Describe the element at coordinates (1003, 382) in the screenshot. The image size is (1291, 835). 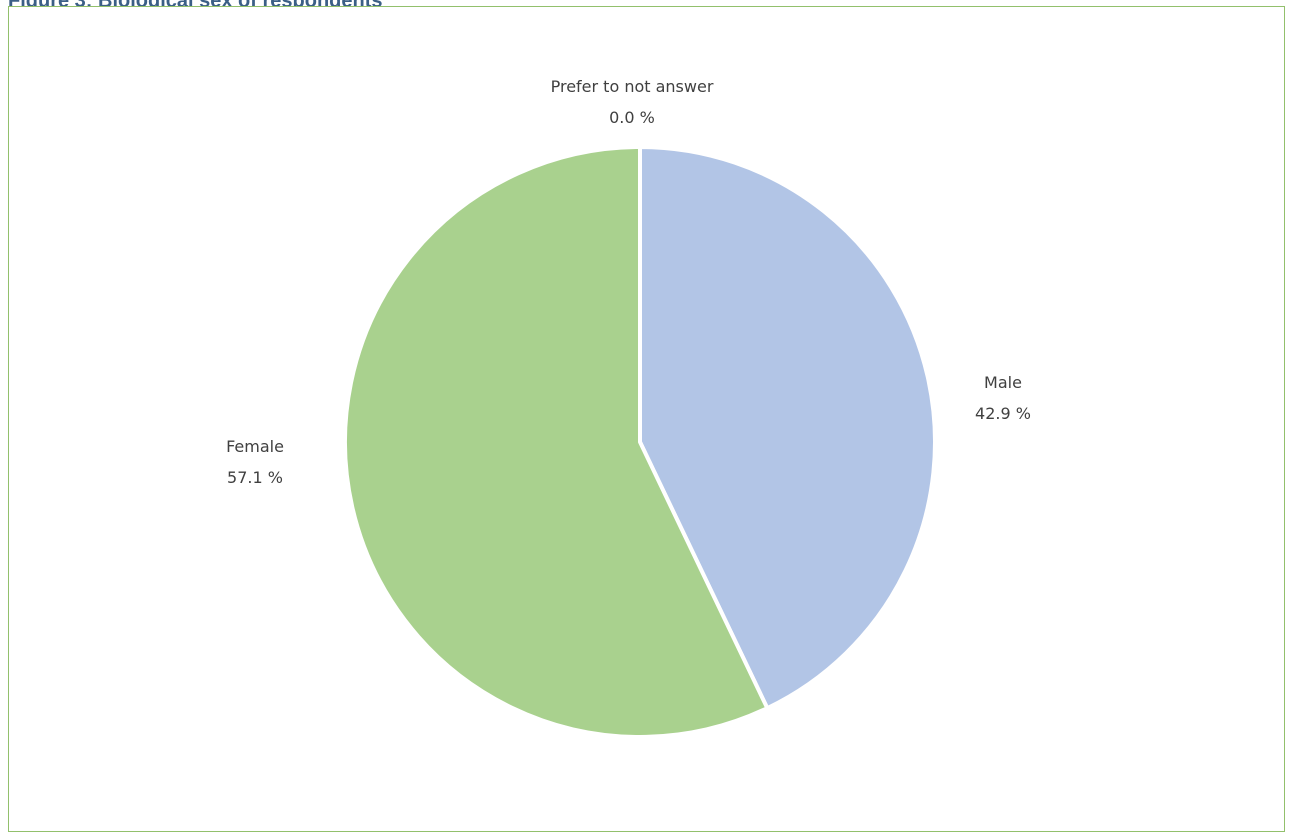
I see `slice-label-male: Male` at that location.